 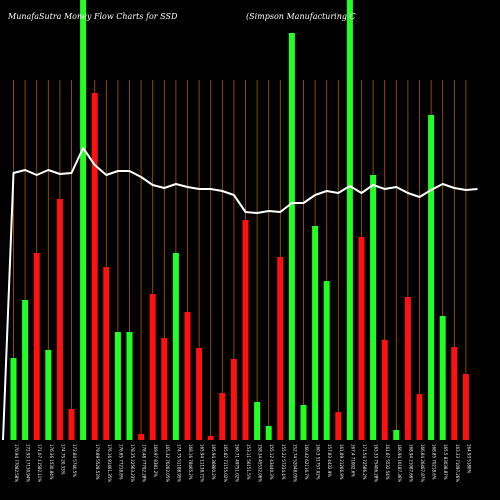 I want to click on x-tick-label: 176.16 81461.35%, so click(x=109, y=463).